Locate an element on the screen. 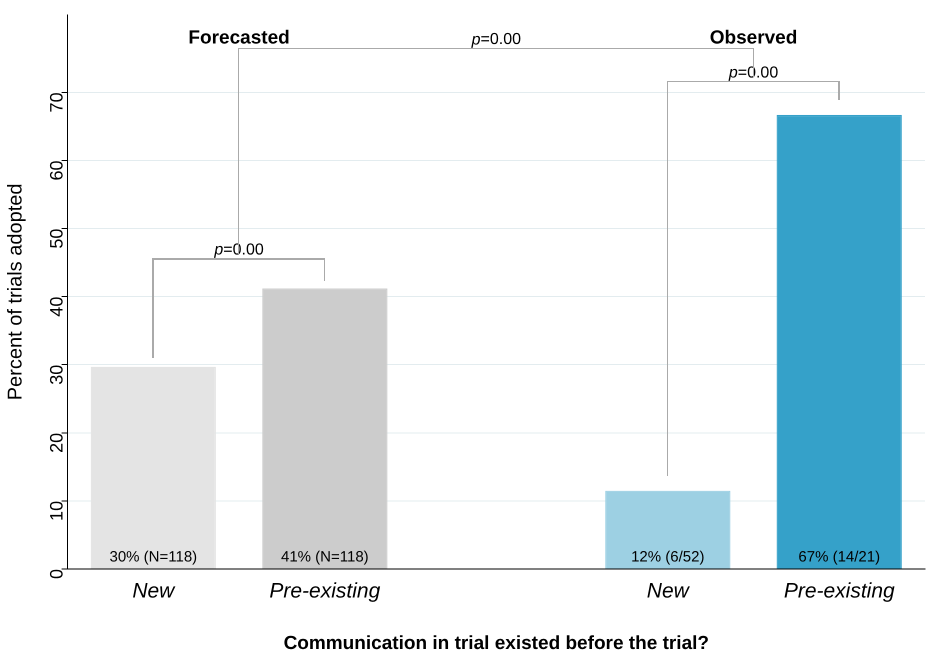 The height and width of the screenshot is (659, 931). y-tick-label: 50 is located at coordinates (56, 238).